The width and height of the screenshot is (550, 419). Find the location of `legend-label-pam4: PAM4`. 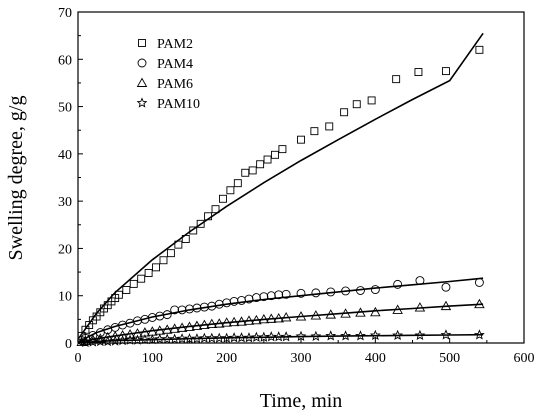

legend-label-pam4: PAM4 is located at coordinates (175, 64).